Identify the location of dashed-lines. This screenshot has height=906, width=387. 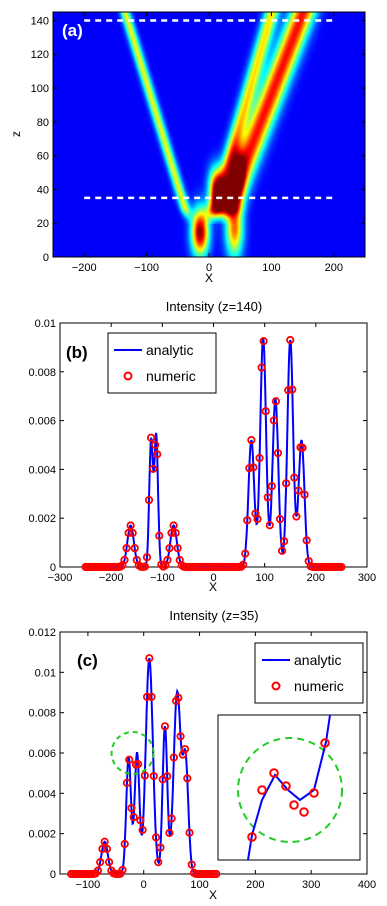
(210, 109).